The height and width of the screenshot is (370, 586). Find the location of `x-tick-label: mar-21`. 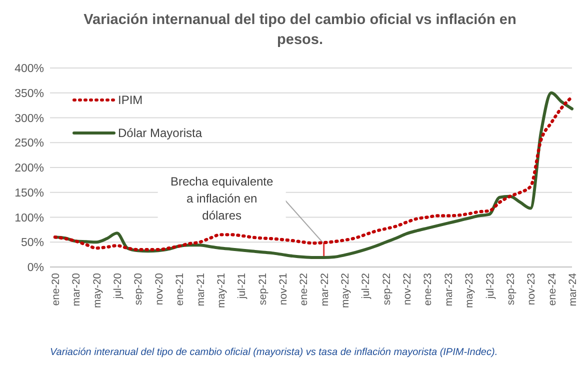

x-tick-label: mar-21 is located at coordinates (200, 289).